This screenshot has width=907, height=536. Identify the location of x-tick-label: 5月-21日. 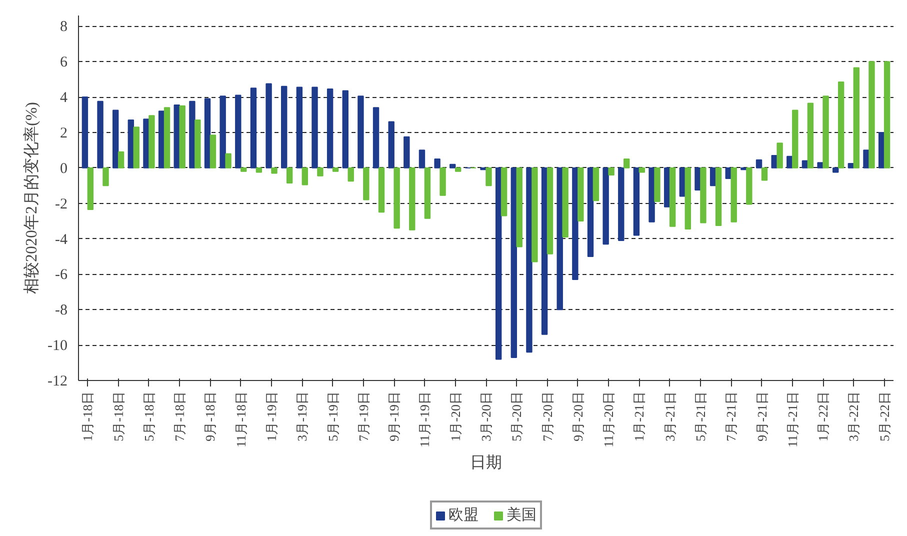
(700, 416).